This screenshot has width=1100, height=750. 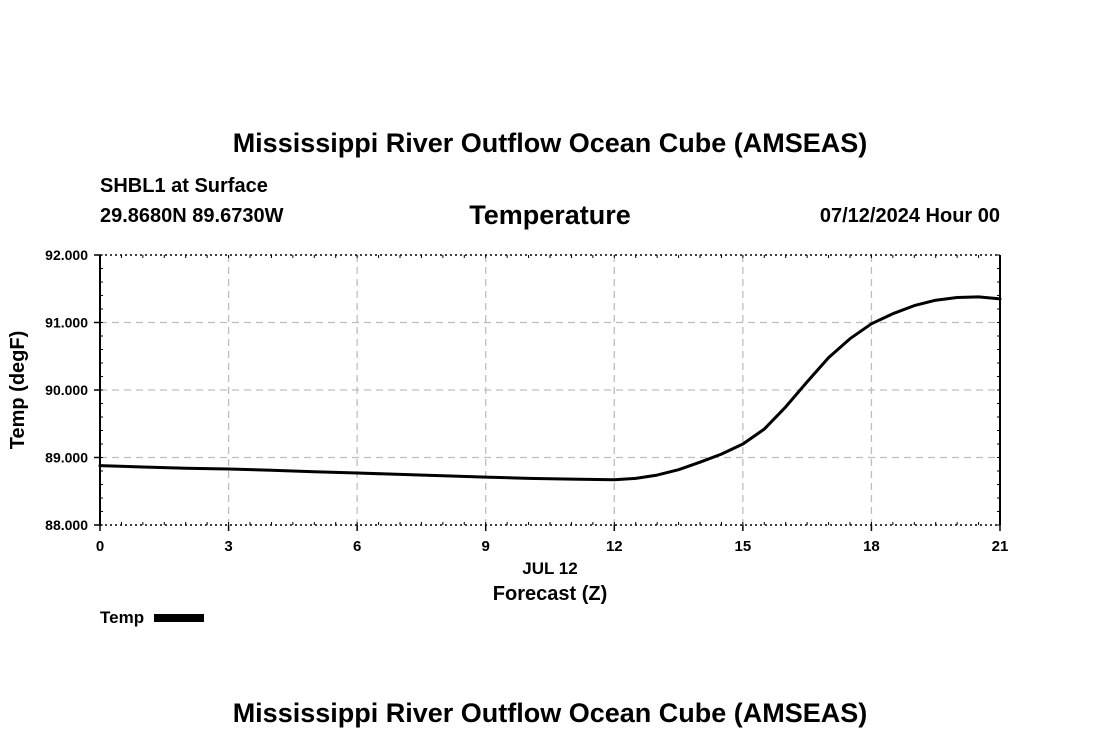 What do you see at coordinates (66, 390) in the screenshot?
I see `y-tick-label: 90.000` at bounding box center [66, 390].